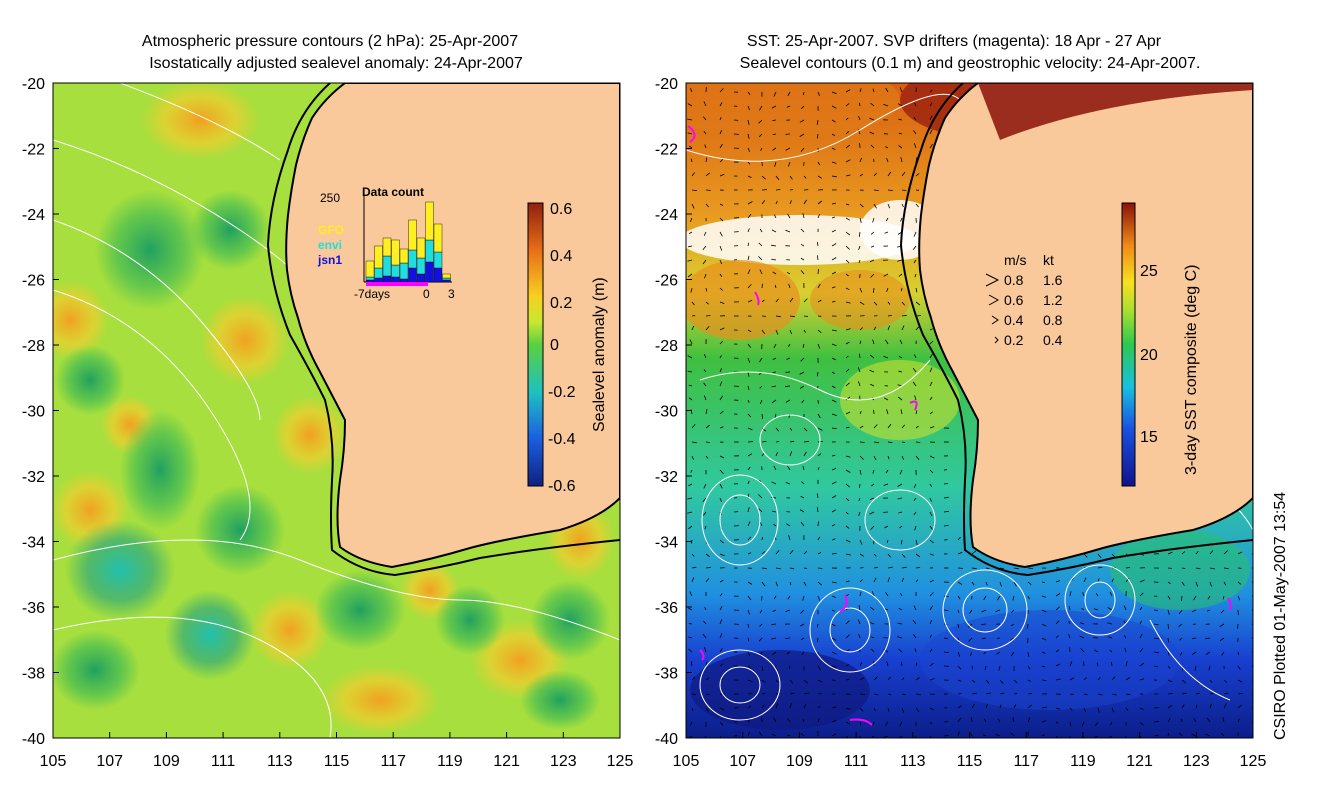 This screenshot has height=810, width=1320. Describe the element at coordinates (666, 84) in the screenshot. I see `right-lat-label: -20` at that location.